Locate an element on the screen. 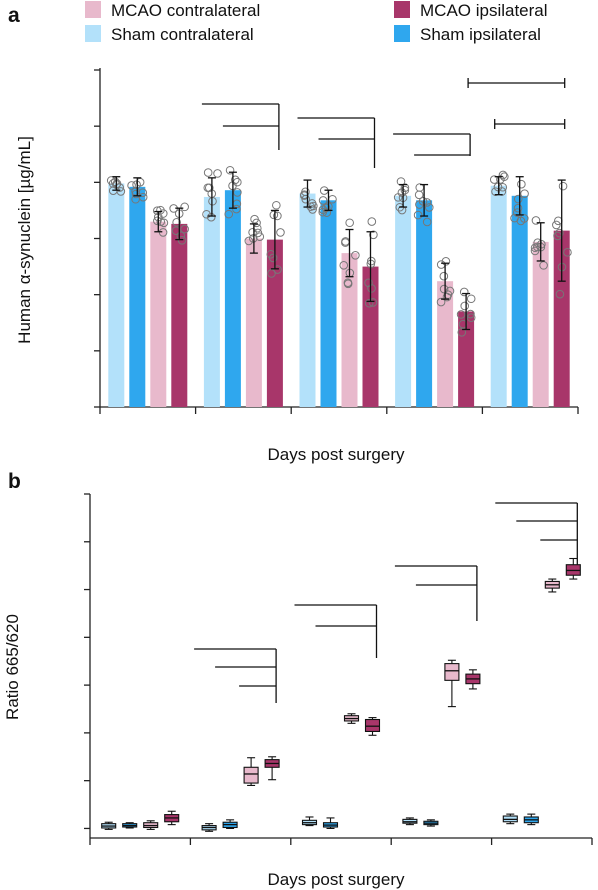  panel-b-label: b is located at coordinates (14, 481).